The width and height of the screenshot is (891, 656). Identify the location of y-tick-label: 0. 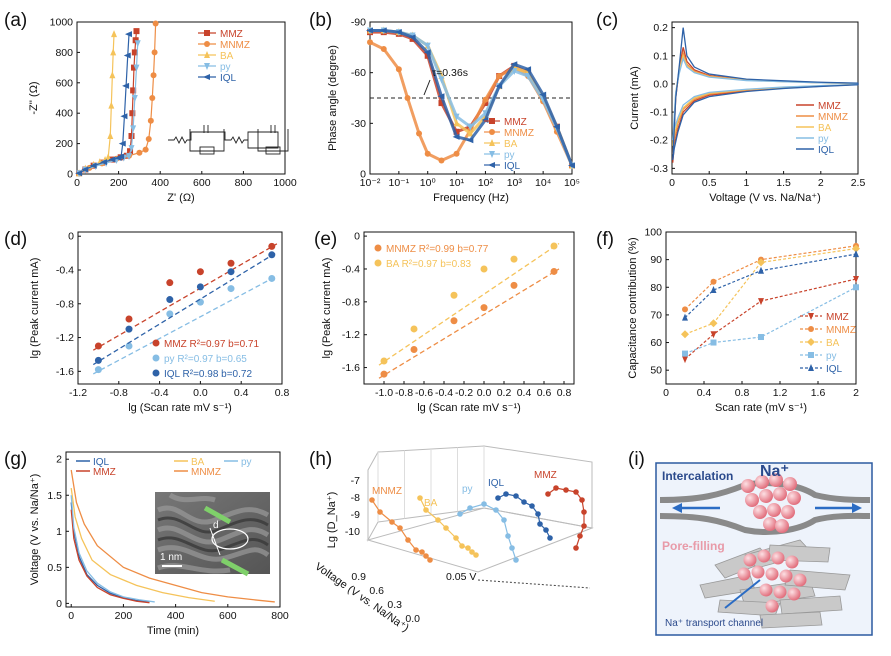
(59, 604).